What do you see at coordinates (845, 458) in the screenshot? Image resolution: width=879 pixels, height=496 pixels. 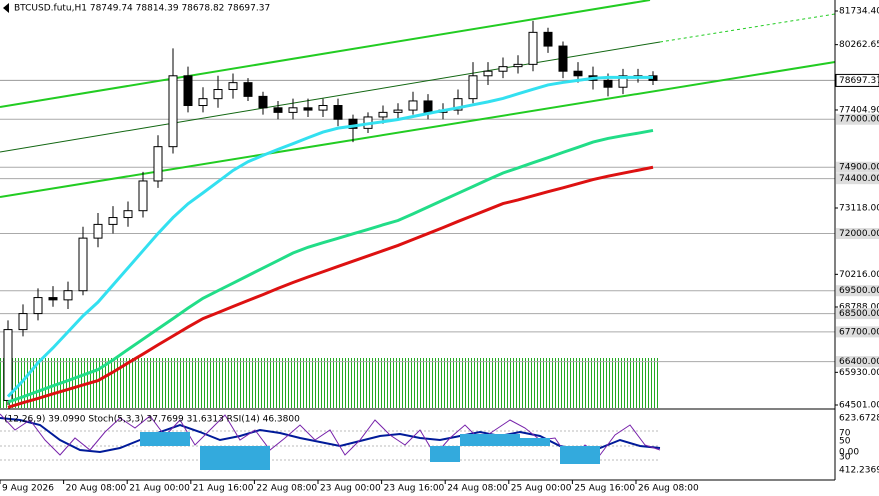 I see `indicator-scale-label: 30` at bounding box center [845, 458].